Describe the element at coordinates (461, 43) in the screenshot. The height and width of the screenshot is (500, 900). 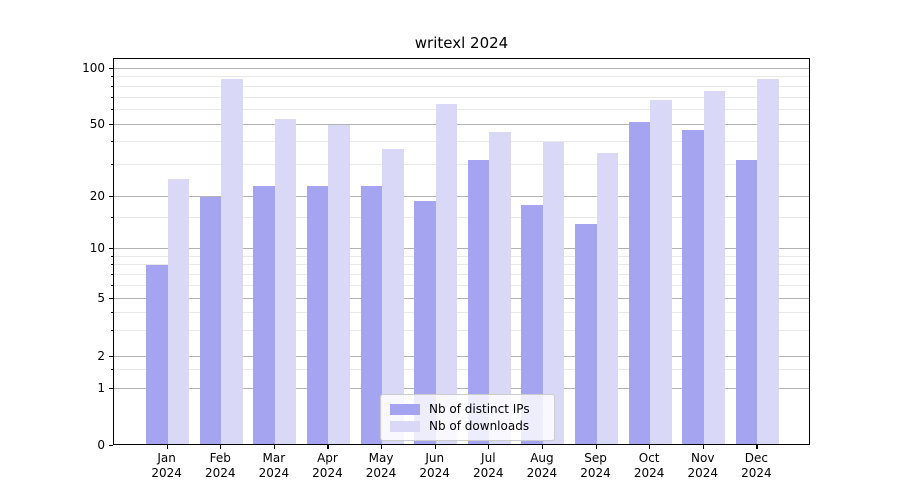
I see `chart-title: writexl 2024` at that location.